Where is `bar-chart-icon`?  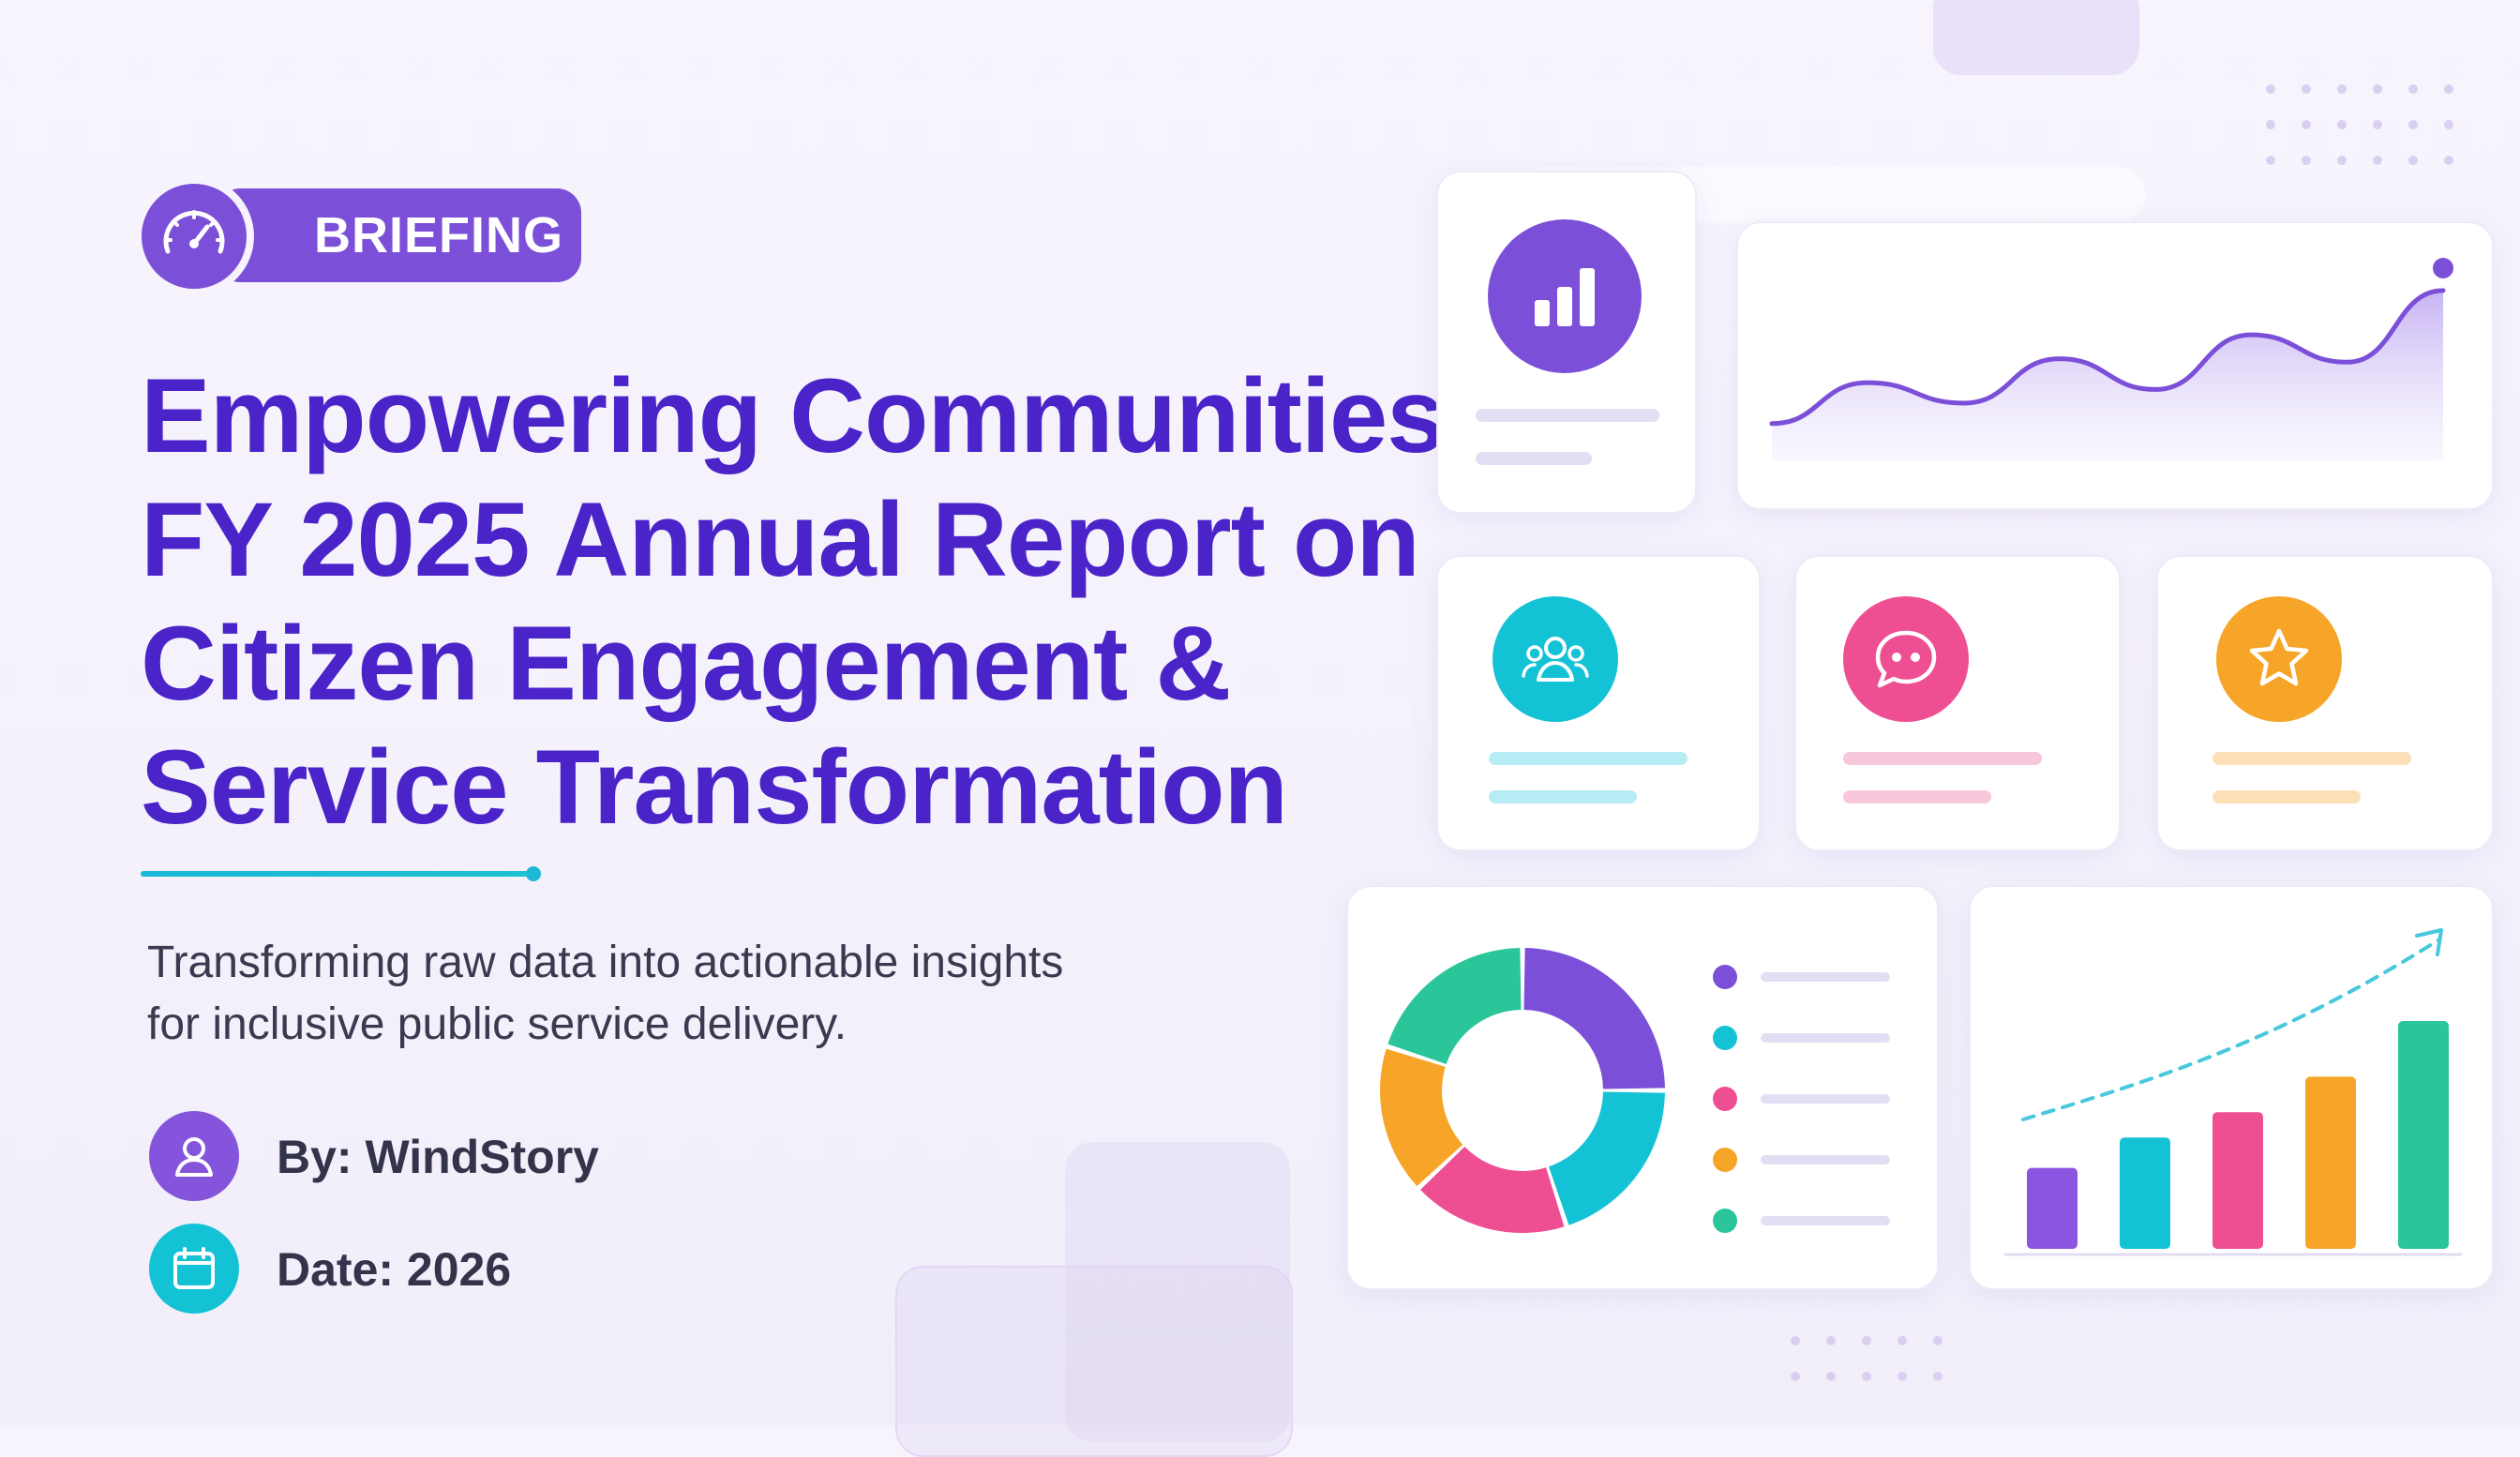
bar-chart-icon is located at coordinates (1565, 297).